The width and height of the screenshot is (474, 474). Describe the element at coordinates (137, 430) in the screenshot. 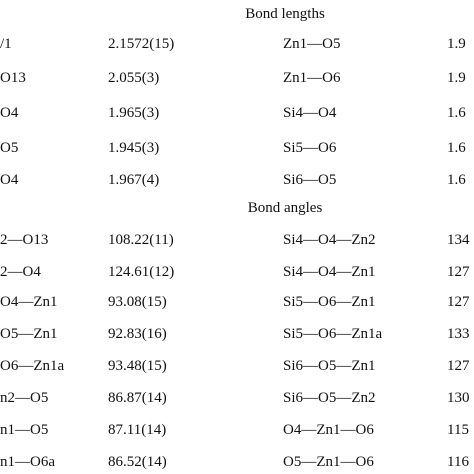

I see `table-cell: 87.11(14)` at that location.